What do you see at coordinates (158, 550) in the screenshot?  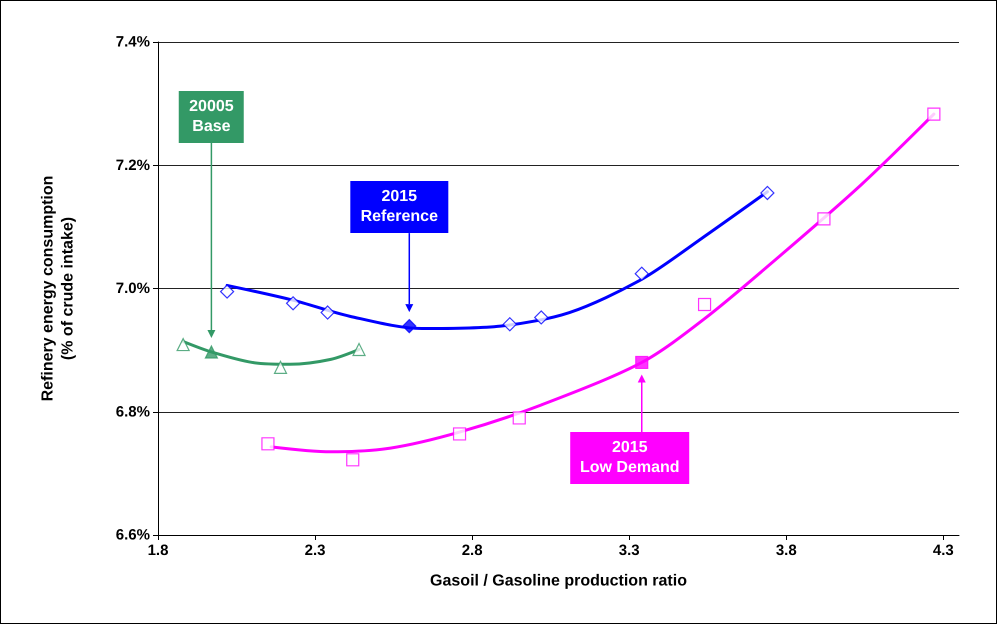 I see `x-tick-label: 1.8` at bounding box center [158, 550].